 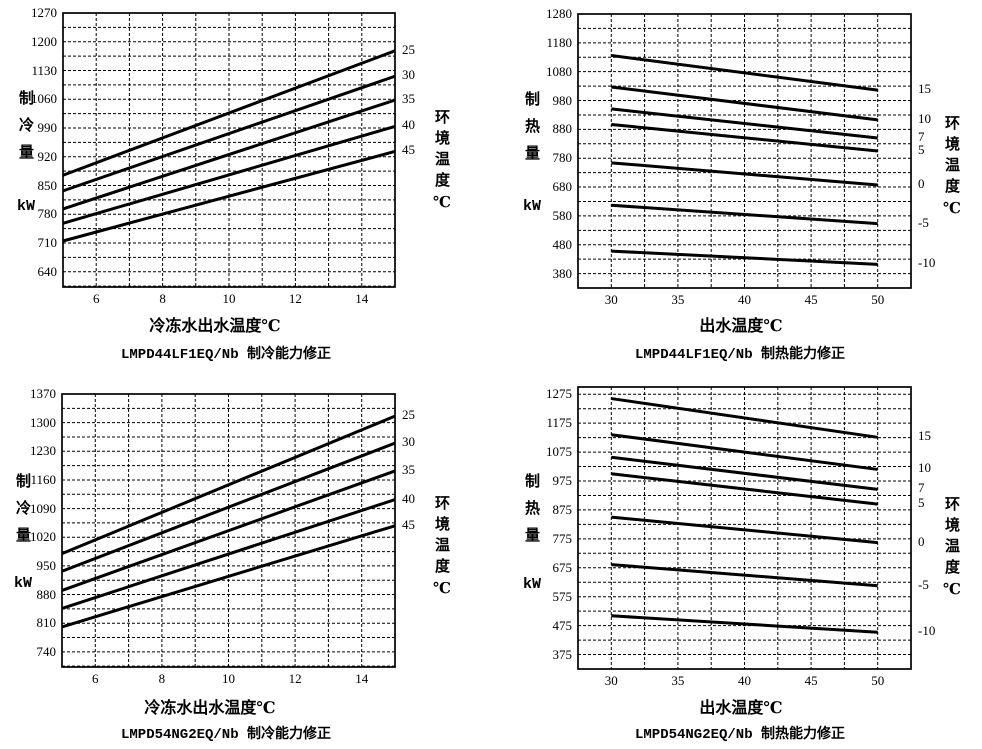 I want to click on series-label: 30, so click(x=408, y=442).